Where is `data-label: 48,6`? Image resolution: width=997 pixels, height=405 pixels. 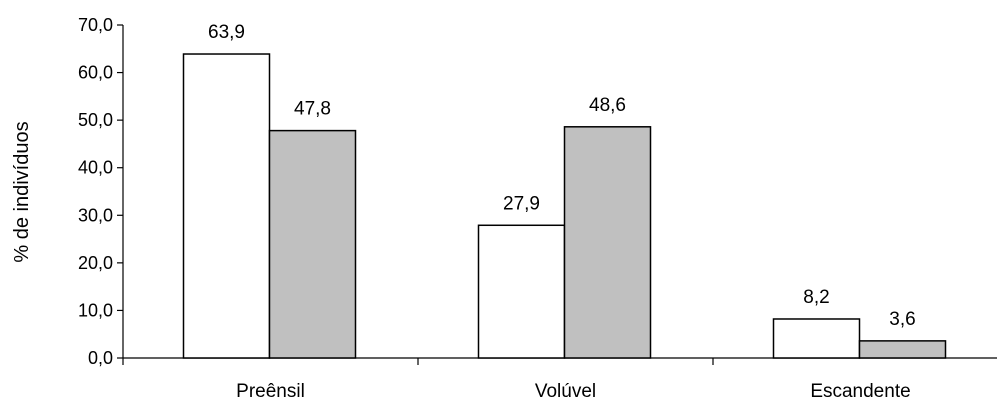
data-label: 48,6 is located at coordinates (607, 105).